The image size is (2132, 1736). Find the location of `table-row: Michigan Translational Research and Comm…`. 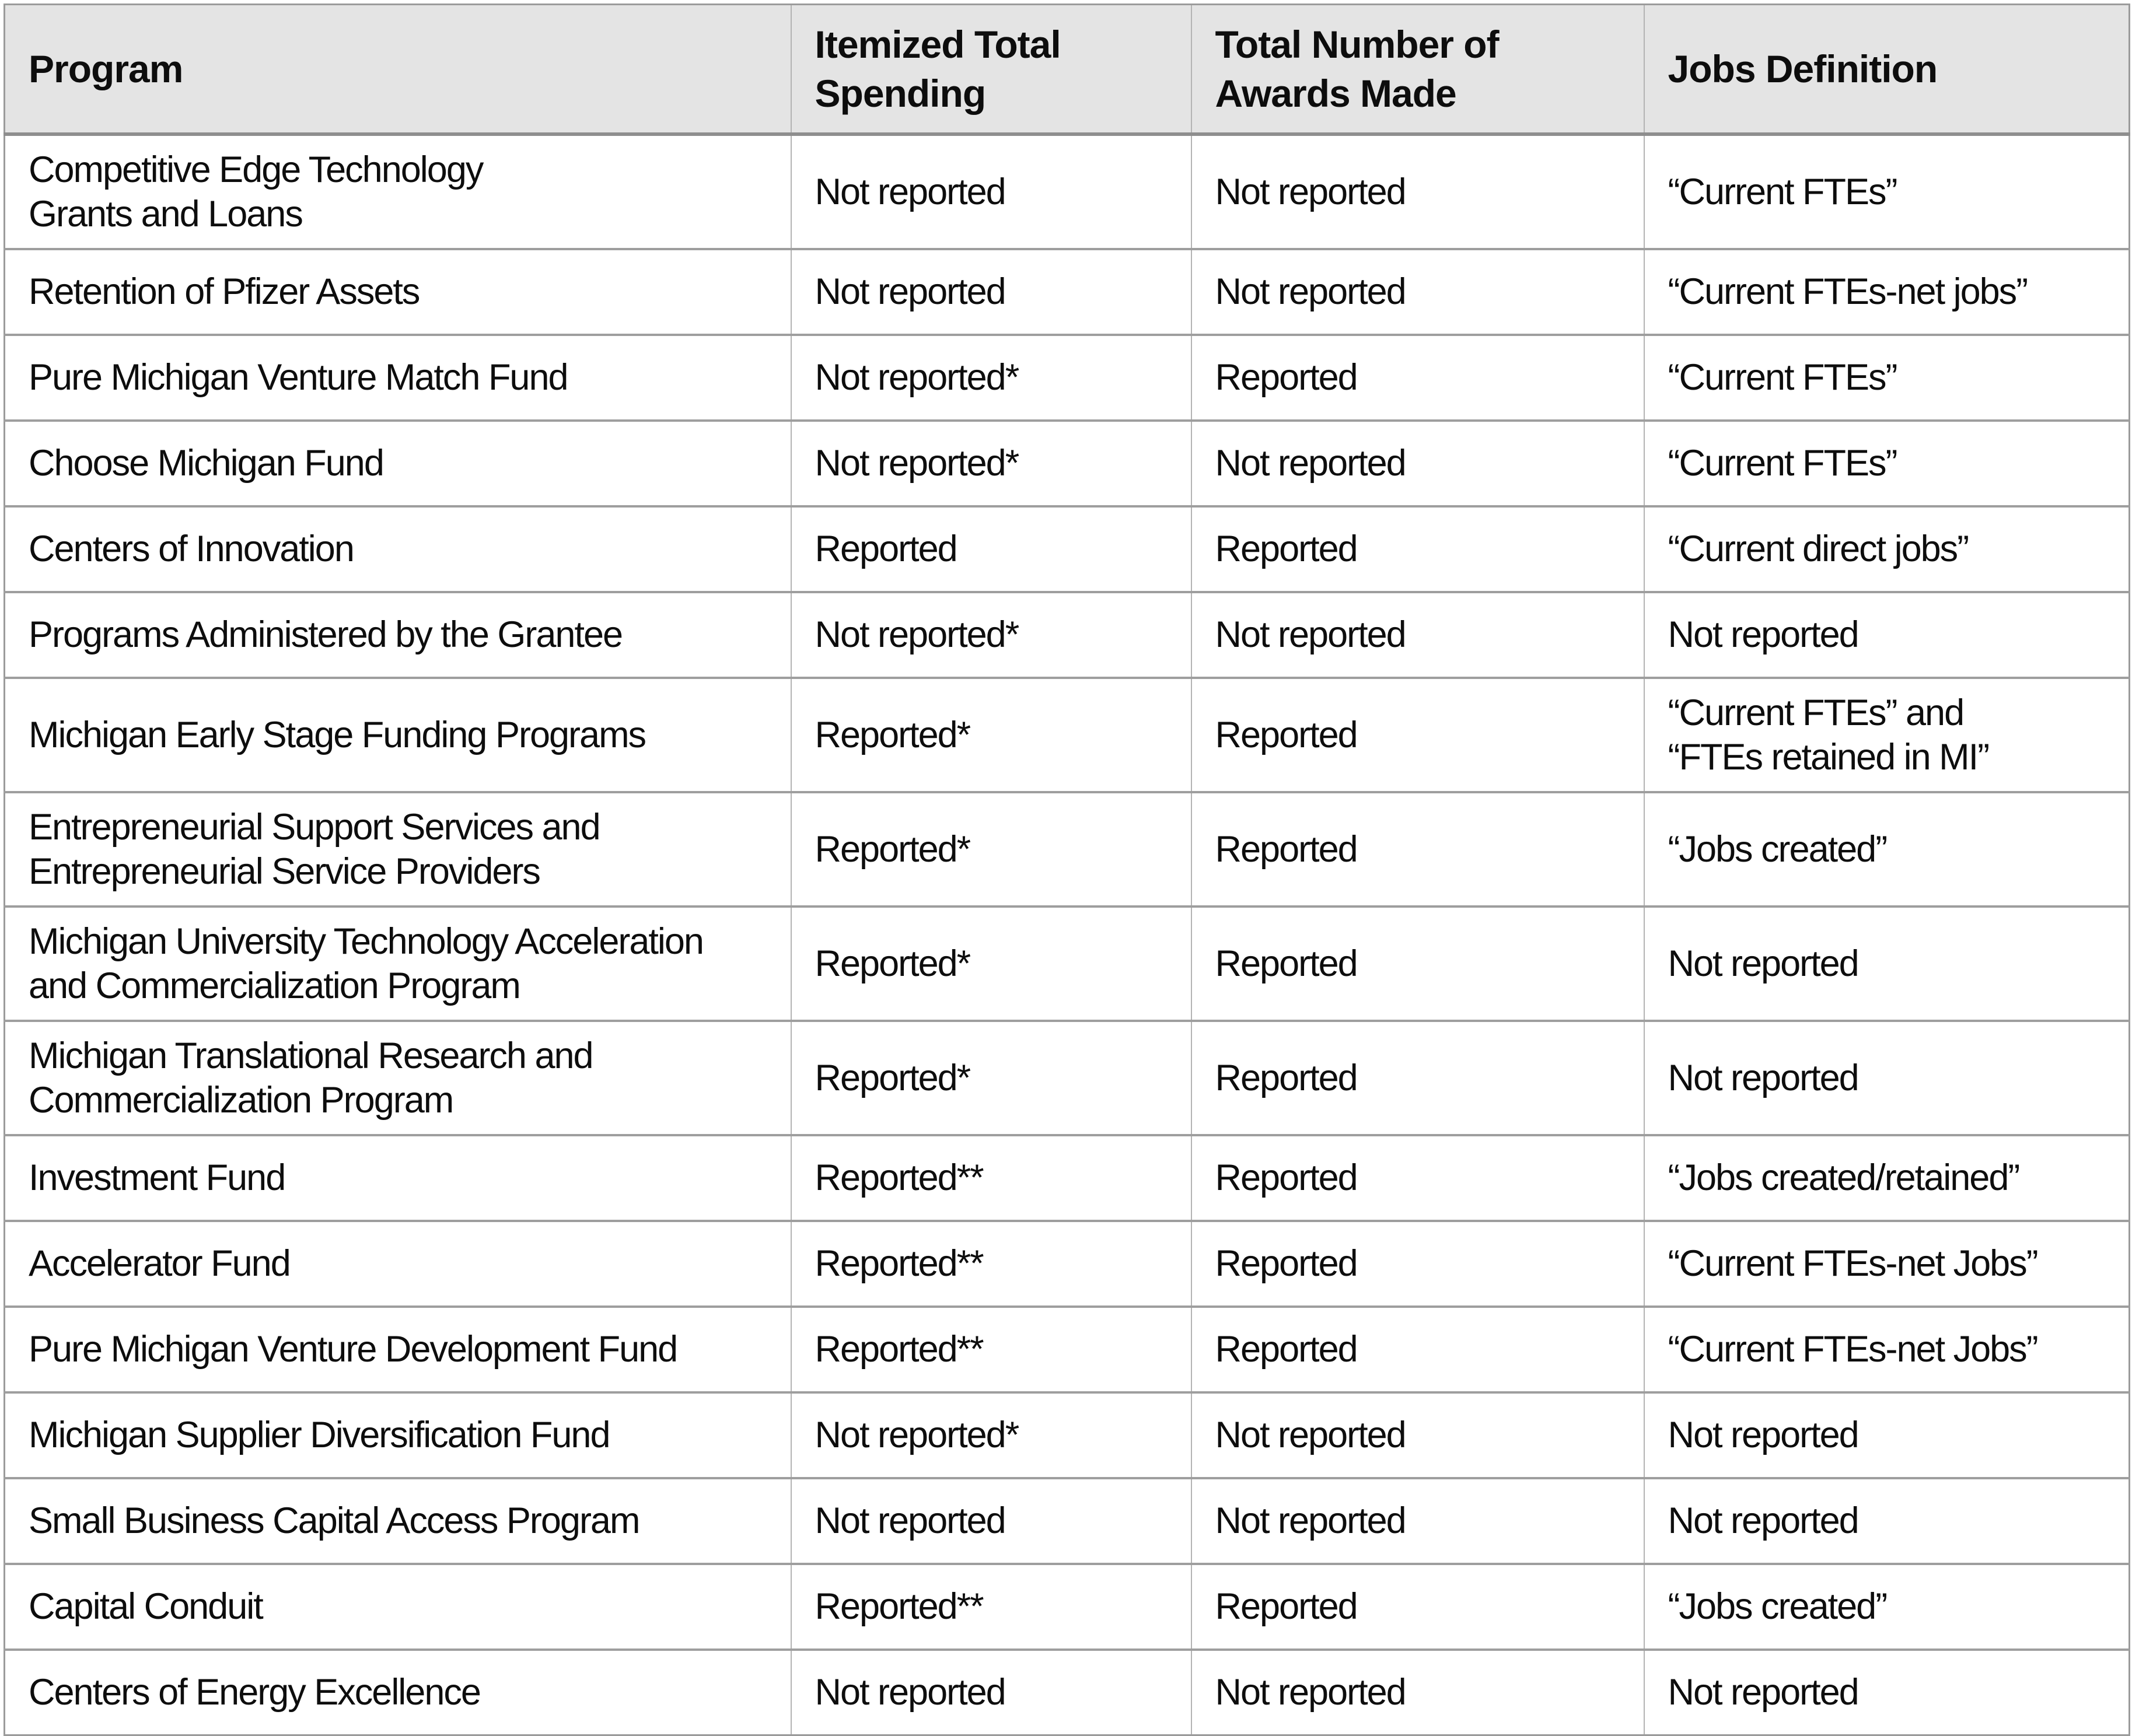

table-row: Michigan Translational Research and Comm… is located at coordinates (1067, 1077).